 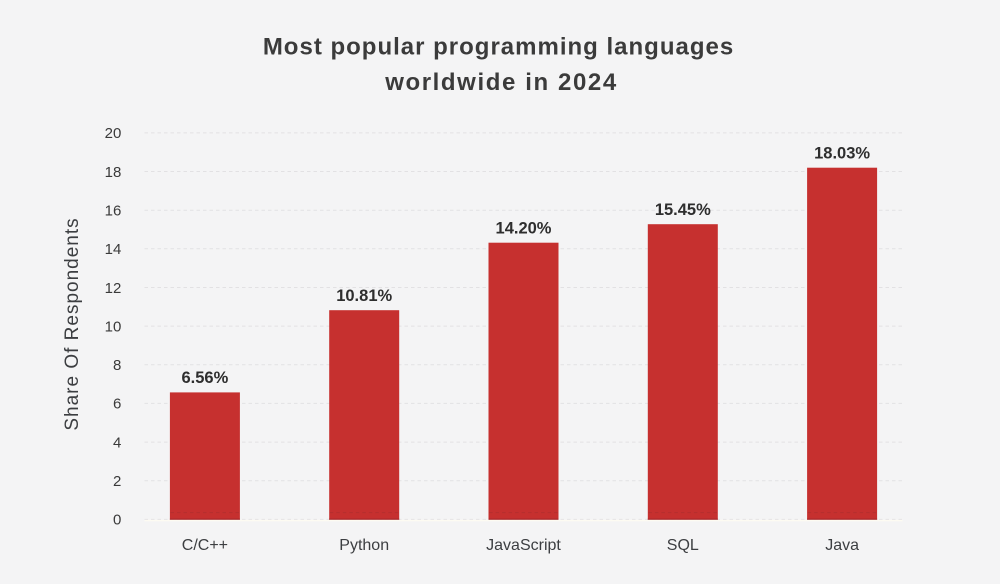 I want to click on svg-text: 18, so click(x=113, y=172).